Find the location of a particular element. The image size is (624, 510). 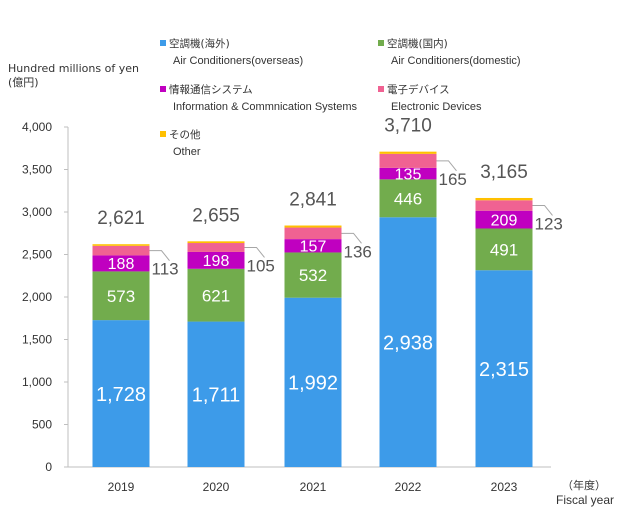

legend-air-domestic: 空調機(国内) Air Conditioners(domestic) is located at coordinates (449, 53).